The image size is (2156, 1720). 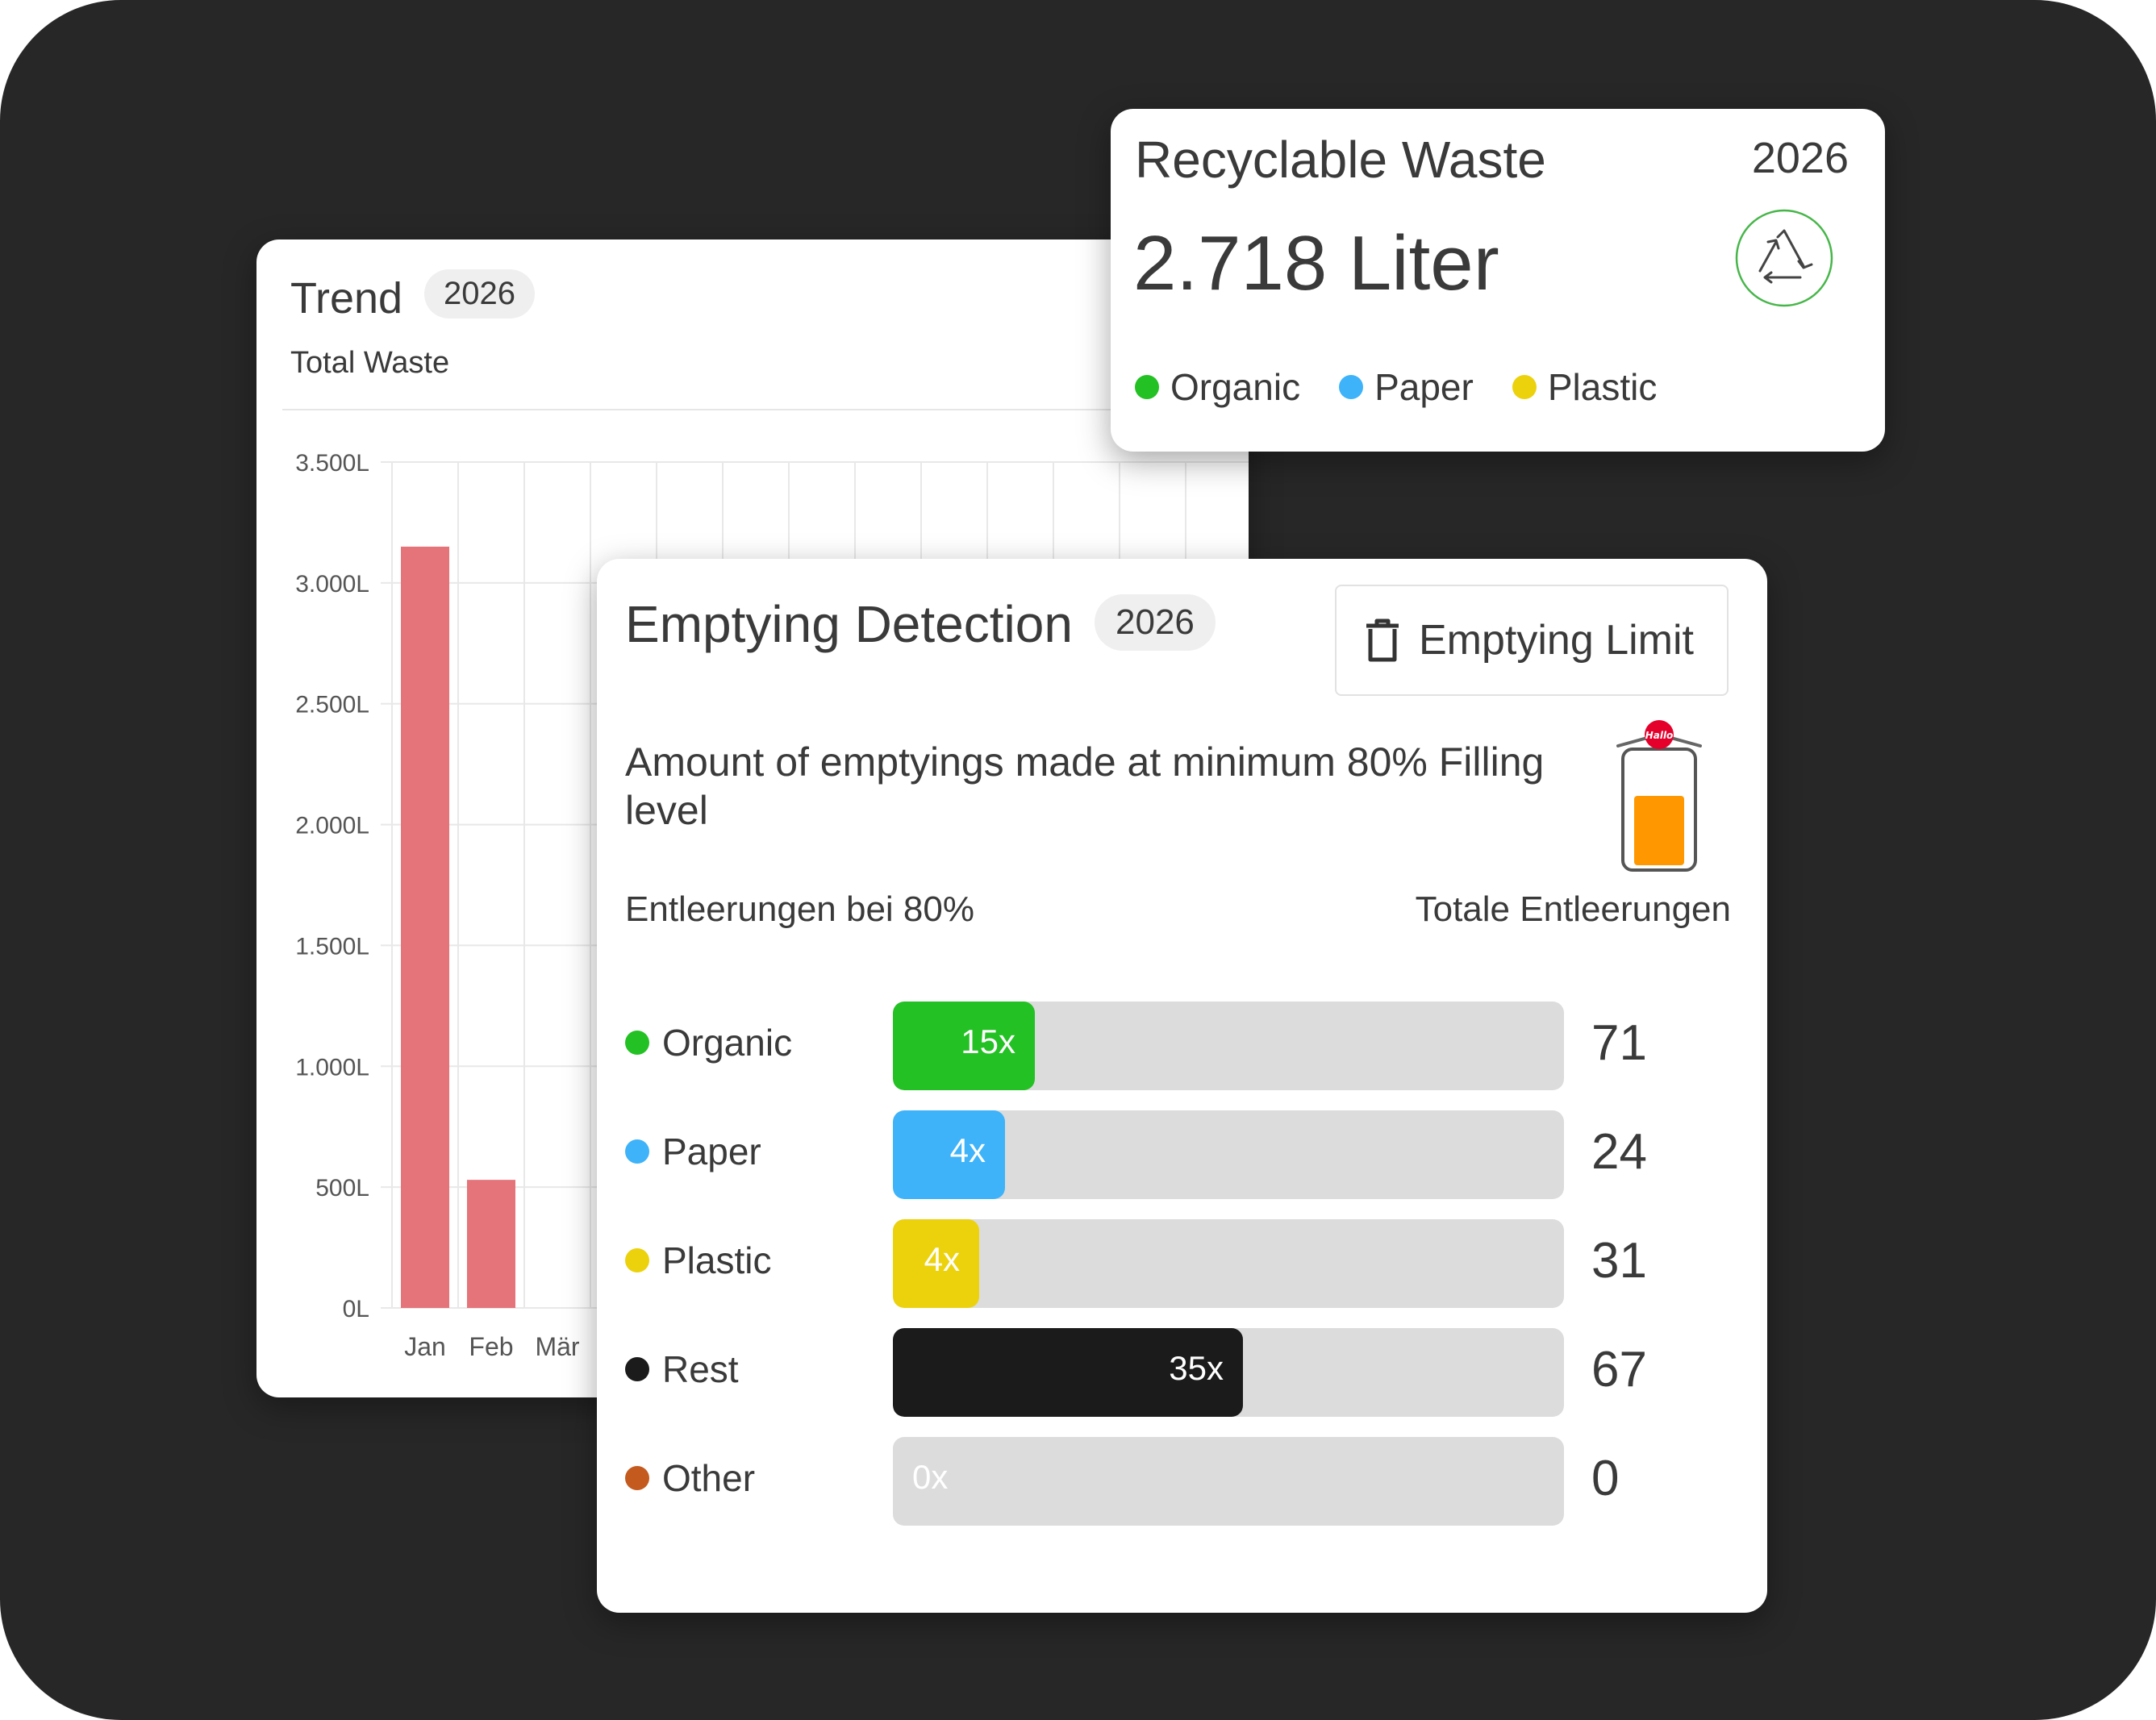 I want to click on y-tick-label: 2.500L, so click(x=332, y=705).